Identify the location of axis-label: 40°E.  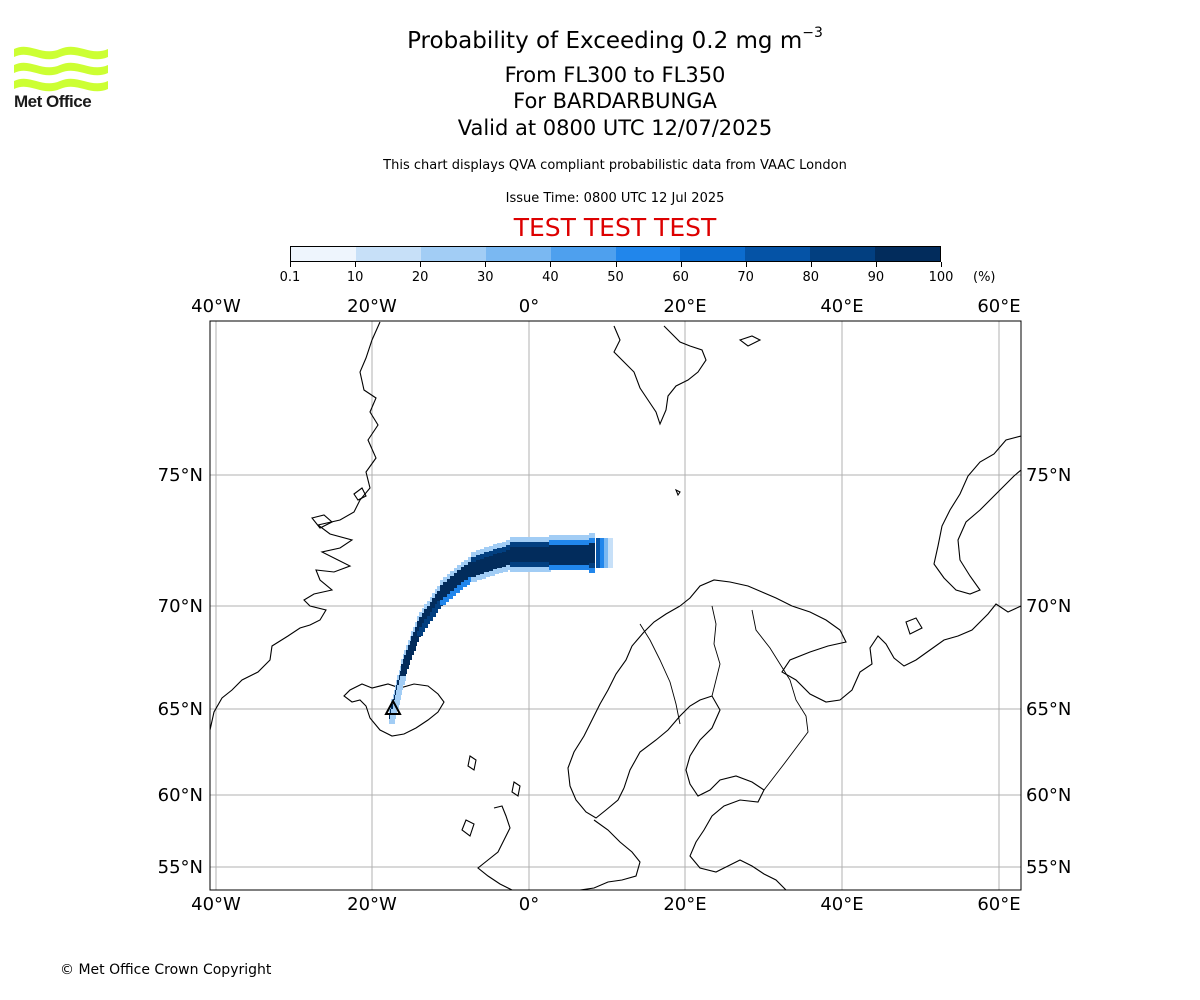
(841, 904).